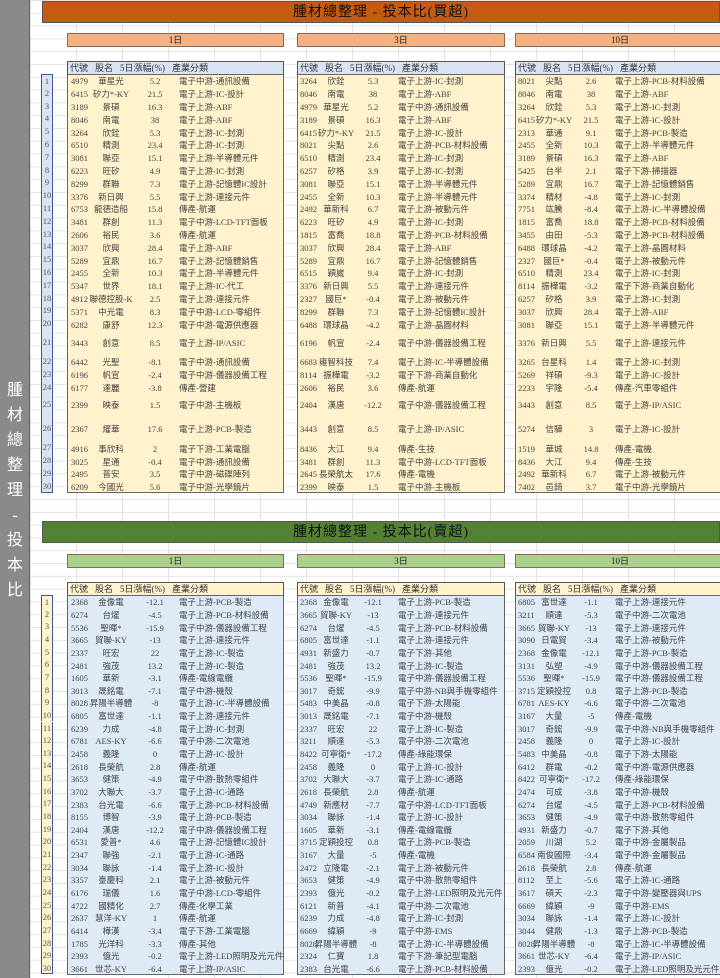 The image size is (720, 978). I want to click on table-row: 6196 帆宣 -2.4 電子中游-儀器設備工程, so click(401, 343).